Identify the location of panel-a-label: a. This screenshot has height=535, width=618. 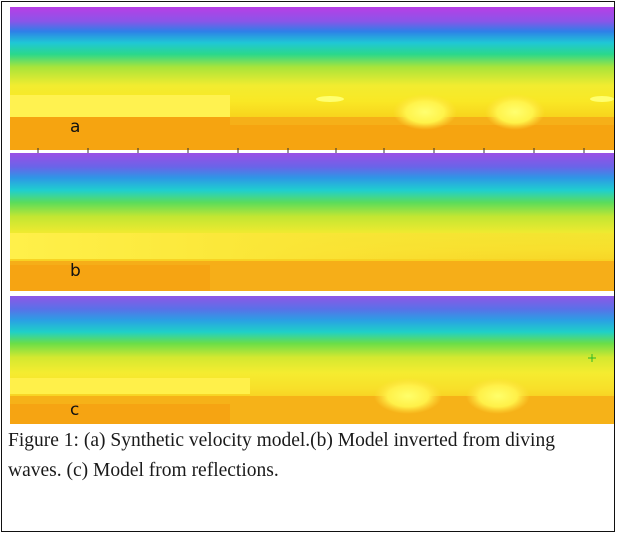
(75, 127).